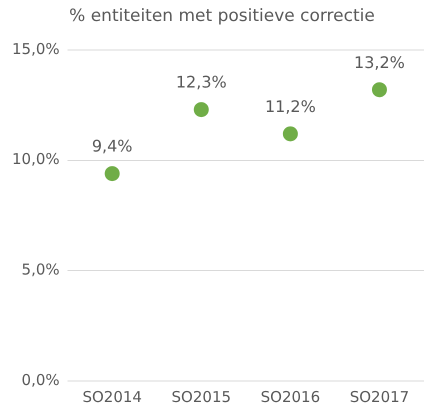 The image size is (444, 419). Describe the element at coordinates (201, 82) in the screenshot. I see `data-label: 12,3%` at that location.